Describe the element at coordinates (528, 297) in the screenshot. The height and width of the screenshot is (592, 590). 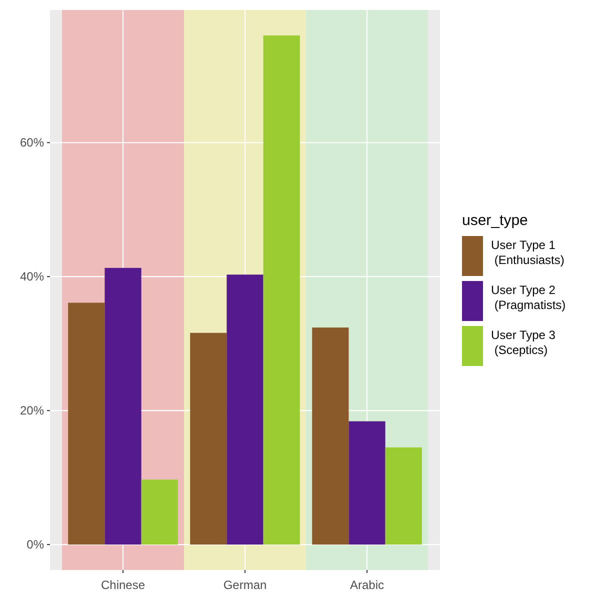
I see `text: User Type 2 (Pragmatists)` at that location.